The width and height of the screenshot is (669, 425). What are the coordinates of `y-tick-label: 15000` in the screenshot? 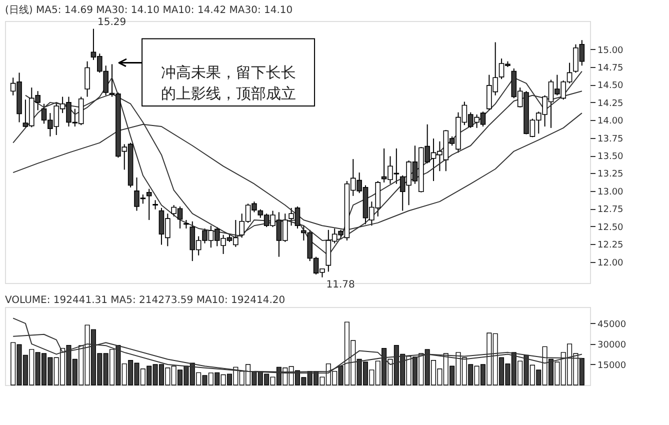 It's located at (612, 365).